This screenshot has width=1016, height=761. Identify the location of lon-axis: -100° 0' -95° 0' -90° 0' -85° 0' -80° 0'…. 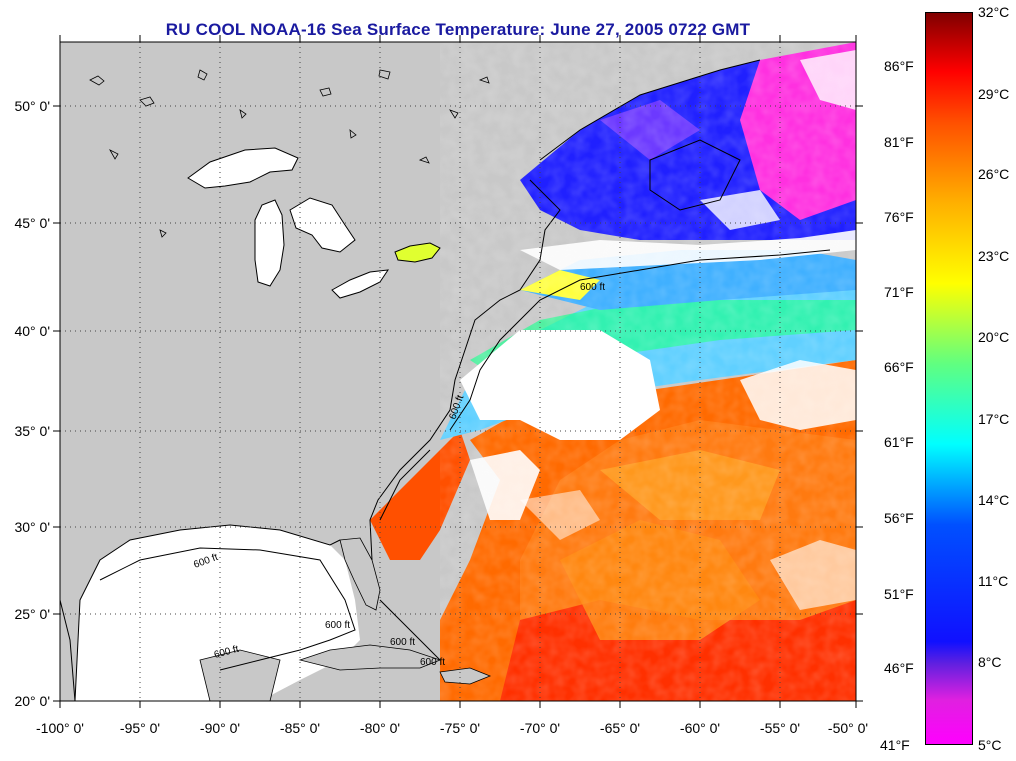
(452, 728).